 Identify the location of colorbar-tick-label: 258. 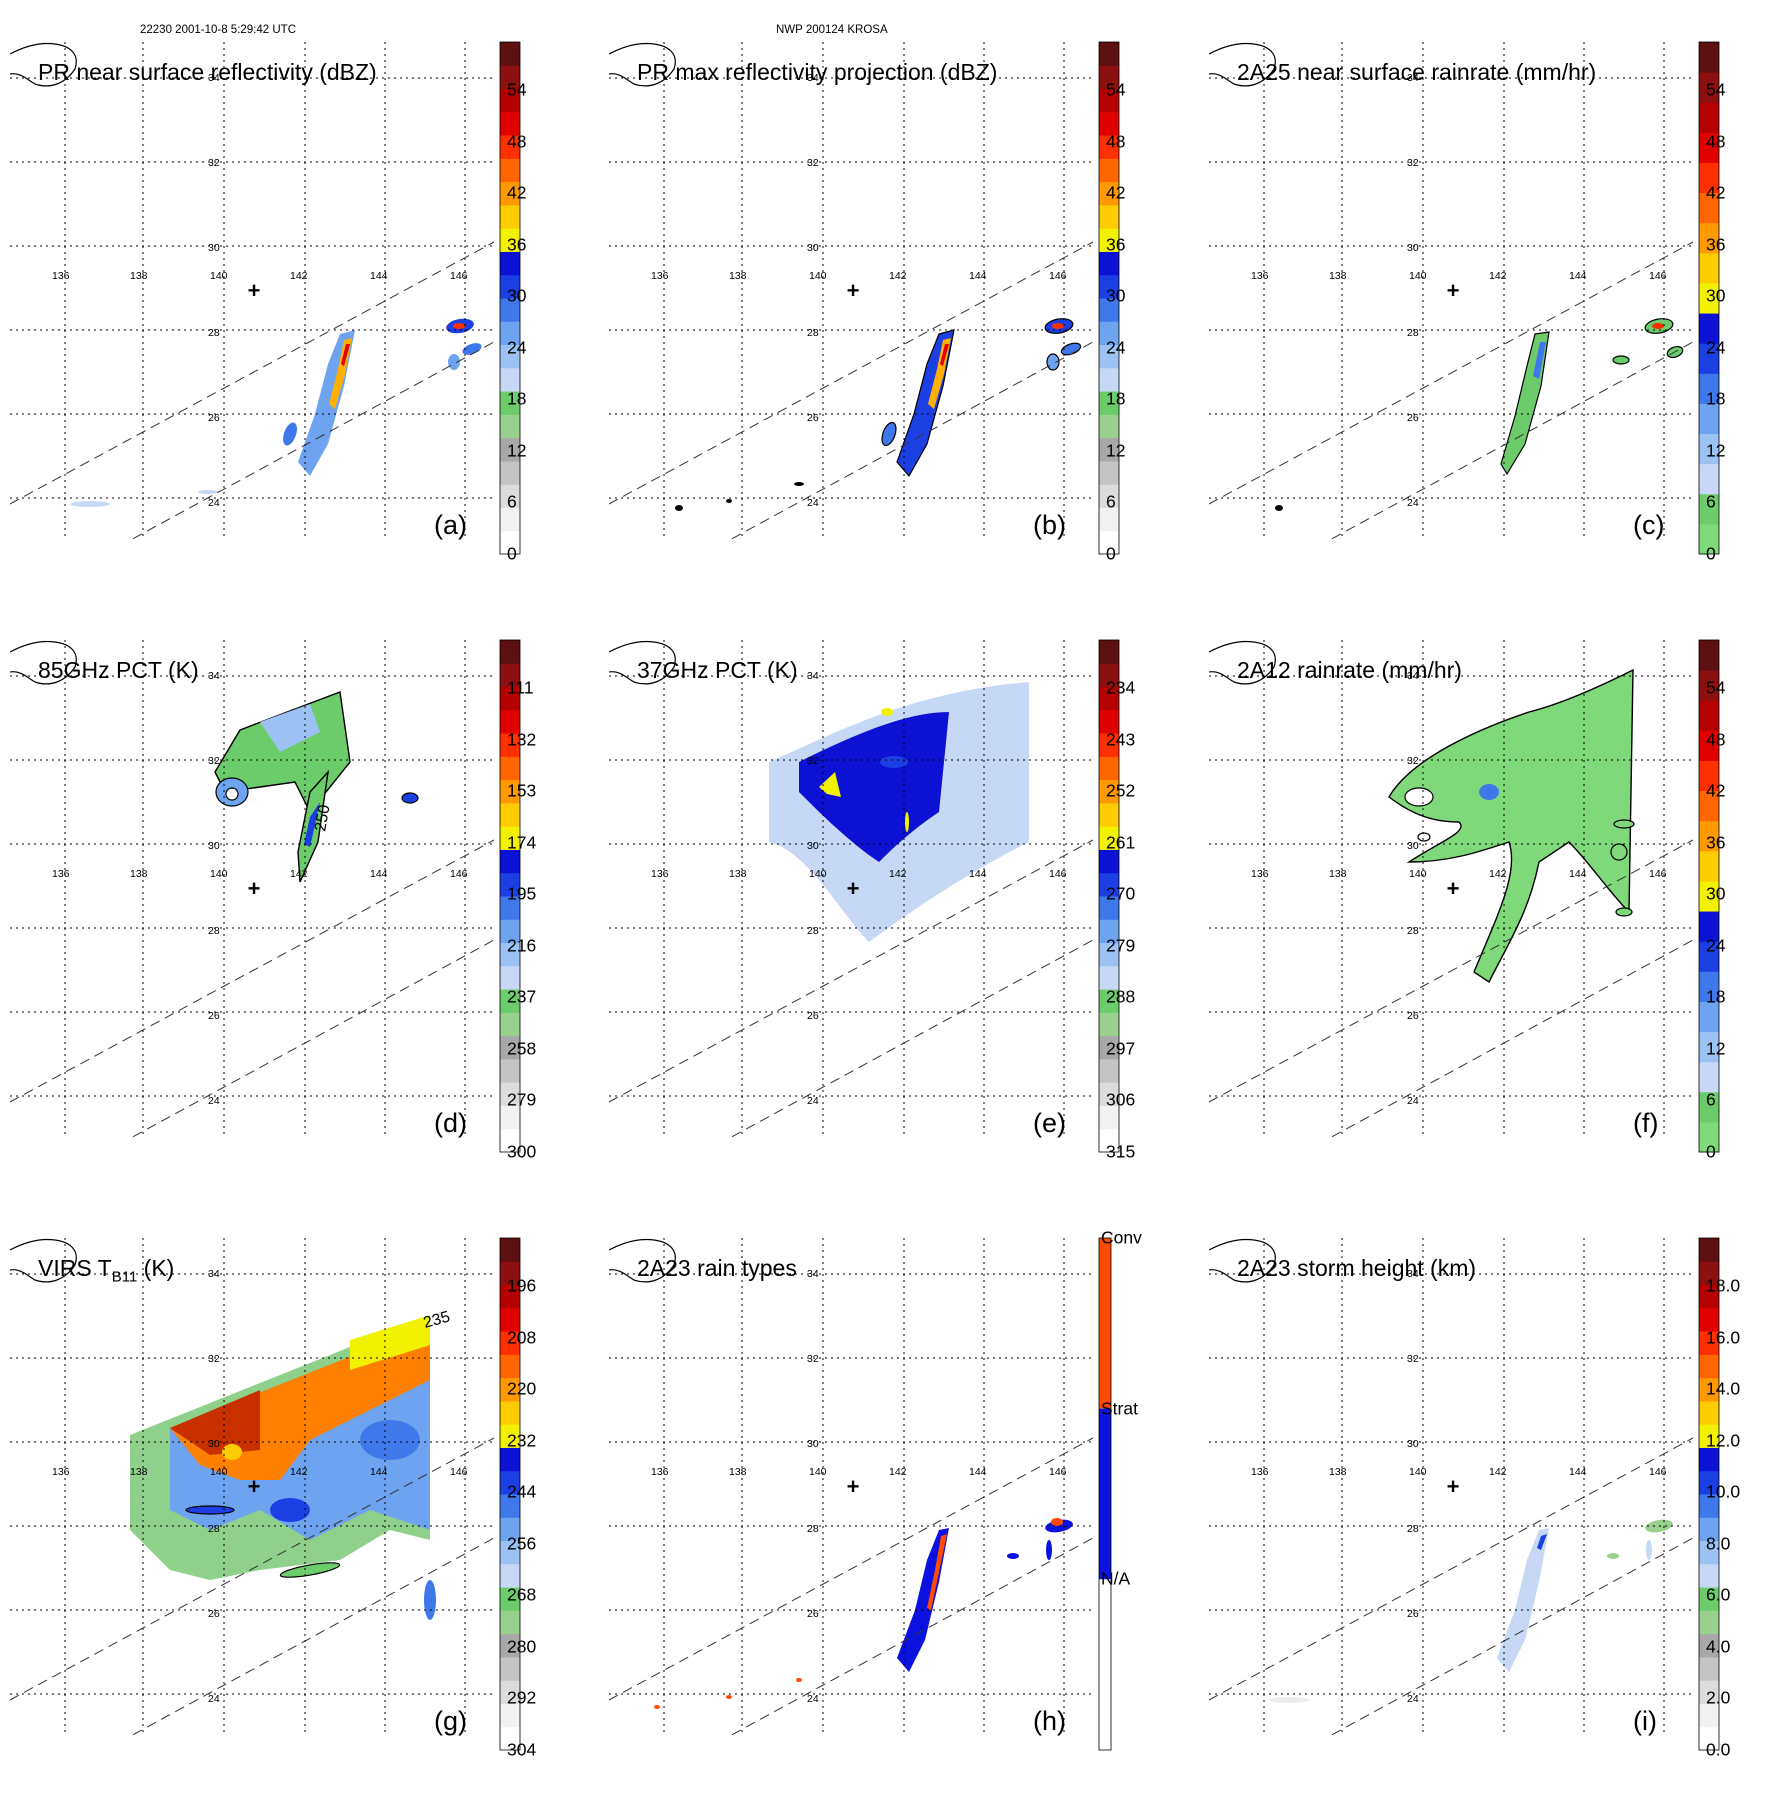
(522, 1048).